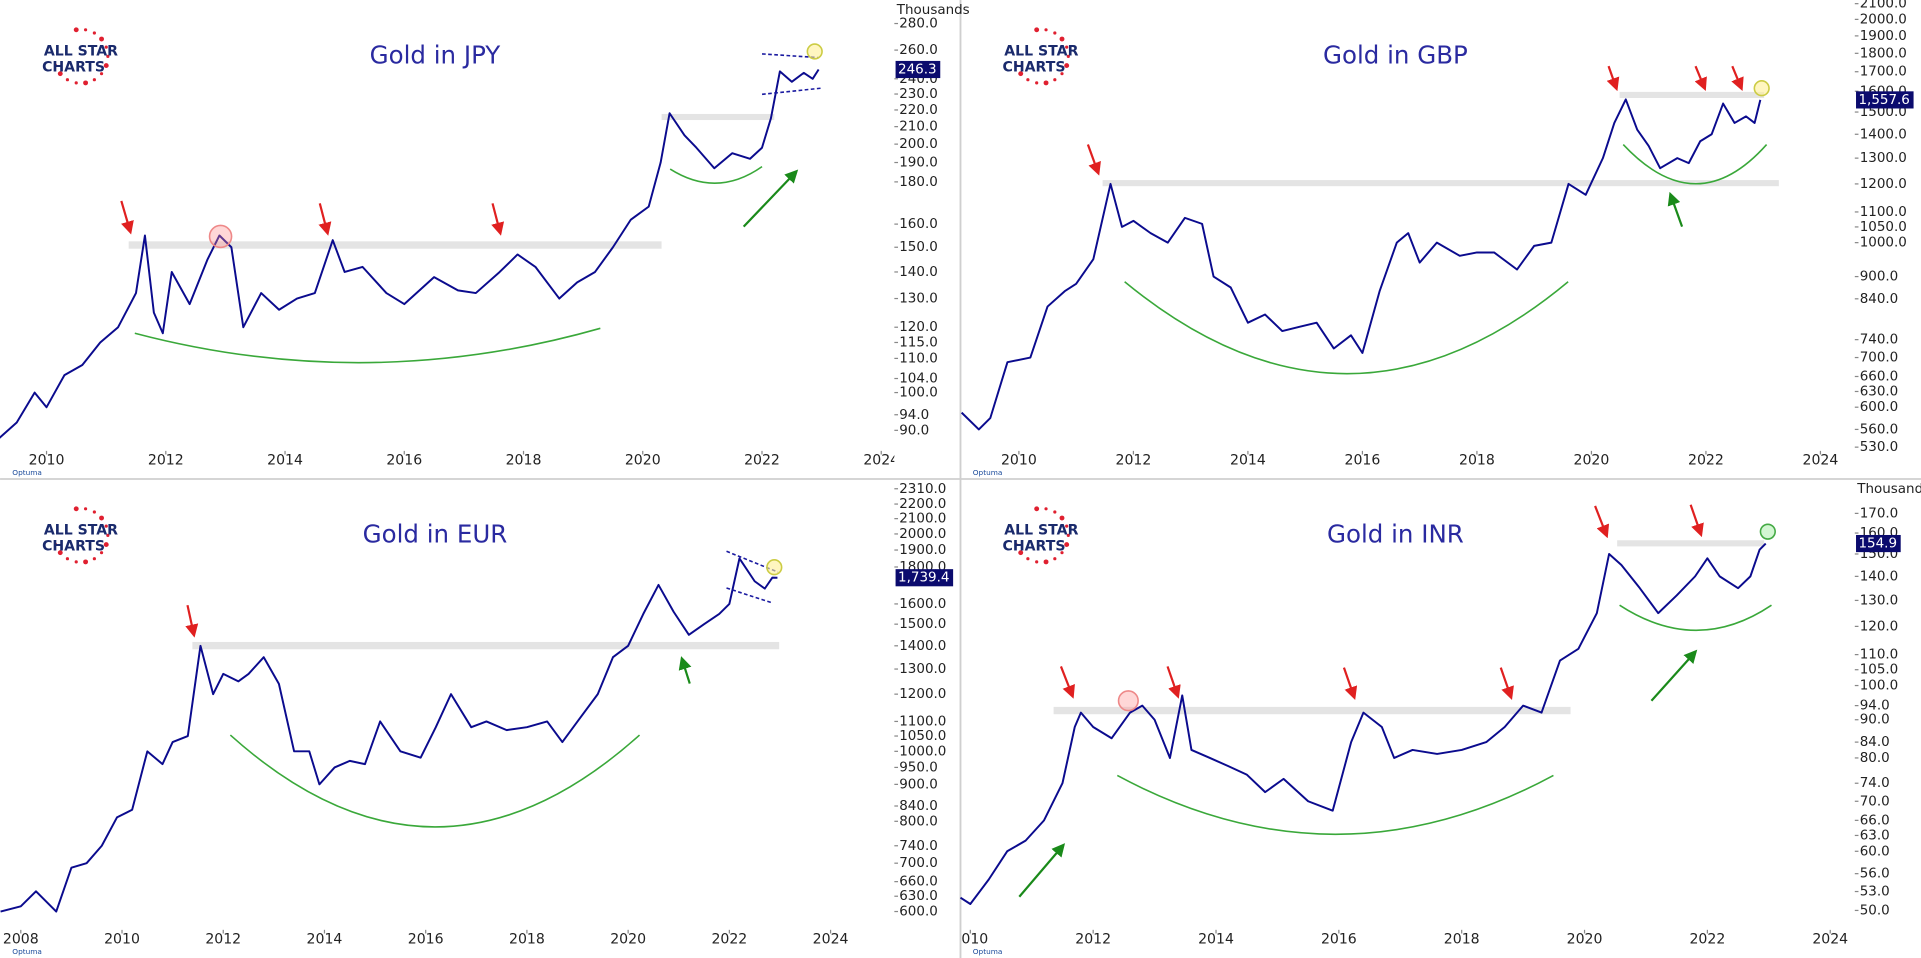  What do you see at coordinates (918, 50) in the screenshot?
I see `y-tick-label: 260.0` at bounding box center [918, 50].